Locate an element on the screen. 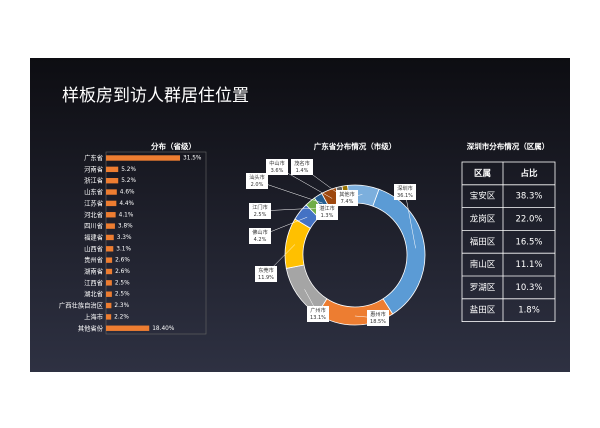 The image size is (600, 428). table-header: 占比 is located at coordinates (529, 173).